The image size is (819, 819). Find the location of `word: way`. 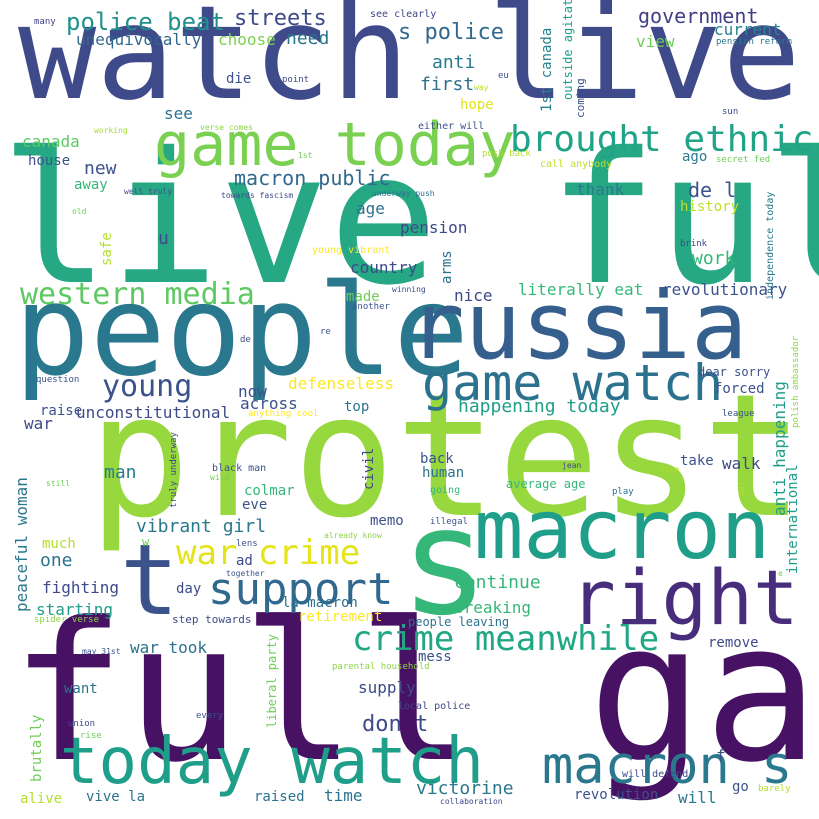

word: way is located at coordinates (481, 87).